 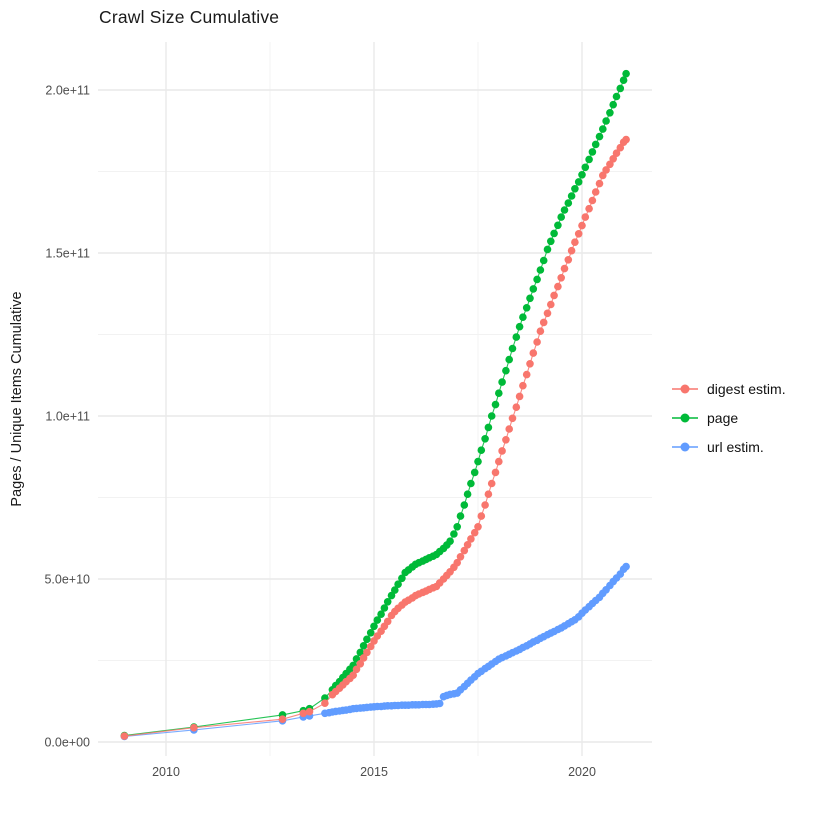 I want to click on y-tick-label: 5.0e+10, so click(x=67, y=580).